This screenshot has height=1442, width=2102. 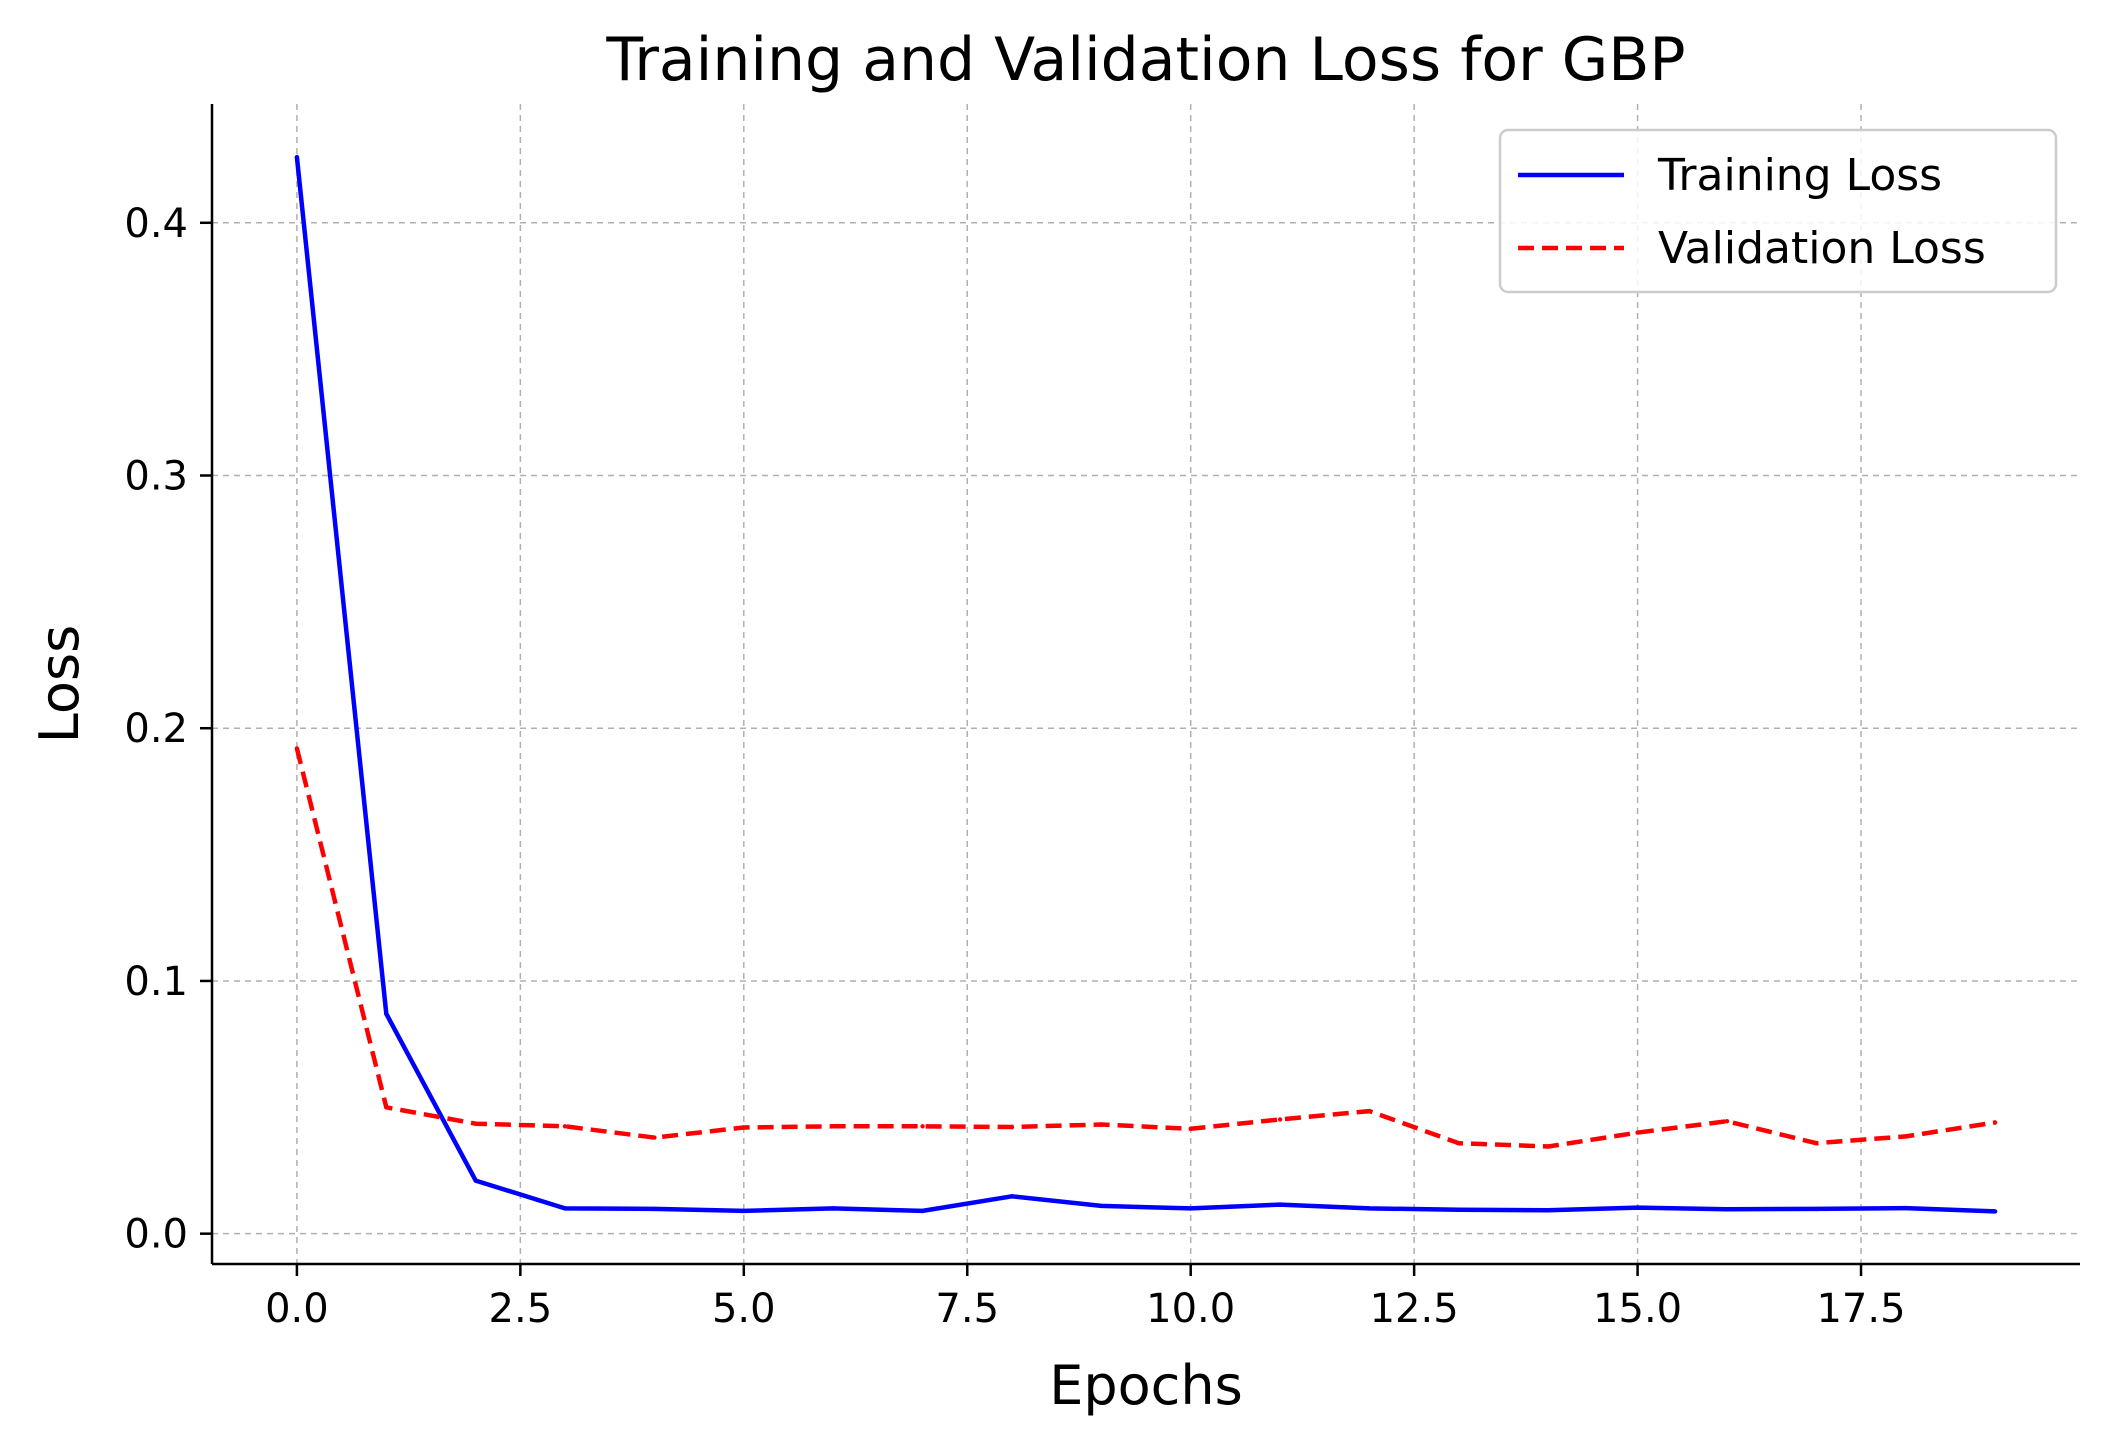 I want to click on y-axis-label: Loss, so click(x=59, y=684).